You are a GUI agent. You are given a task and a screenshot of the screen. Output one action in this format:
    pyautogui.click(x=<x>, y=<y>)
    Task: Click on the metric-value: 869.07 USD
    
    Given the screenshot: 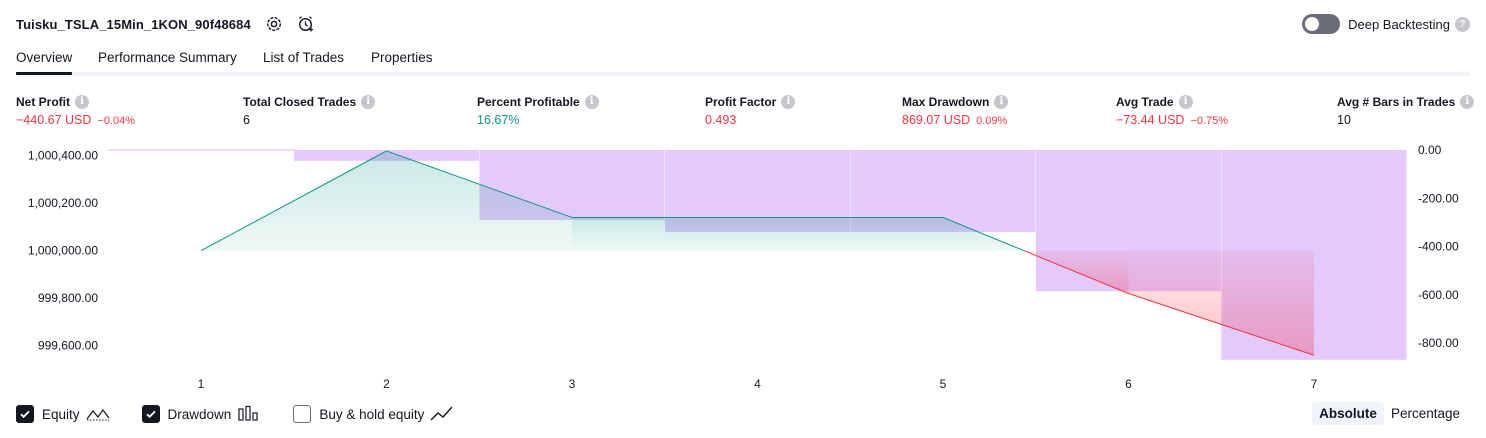 What is the action you would take?
    pyautogui.click(x=936, y=120)
    